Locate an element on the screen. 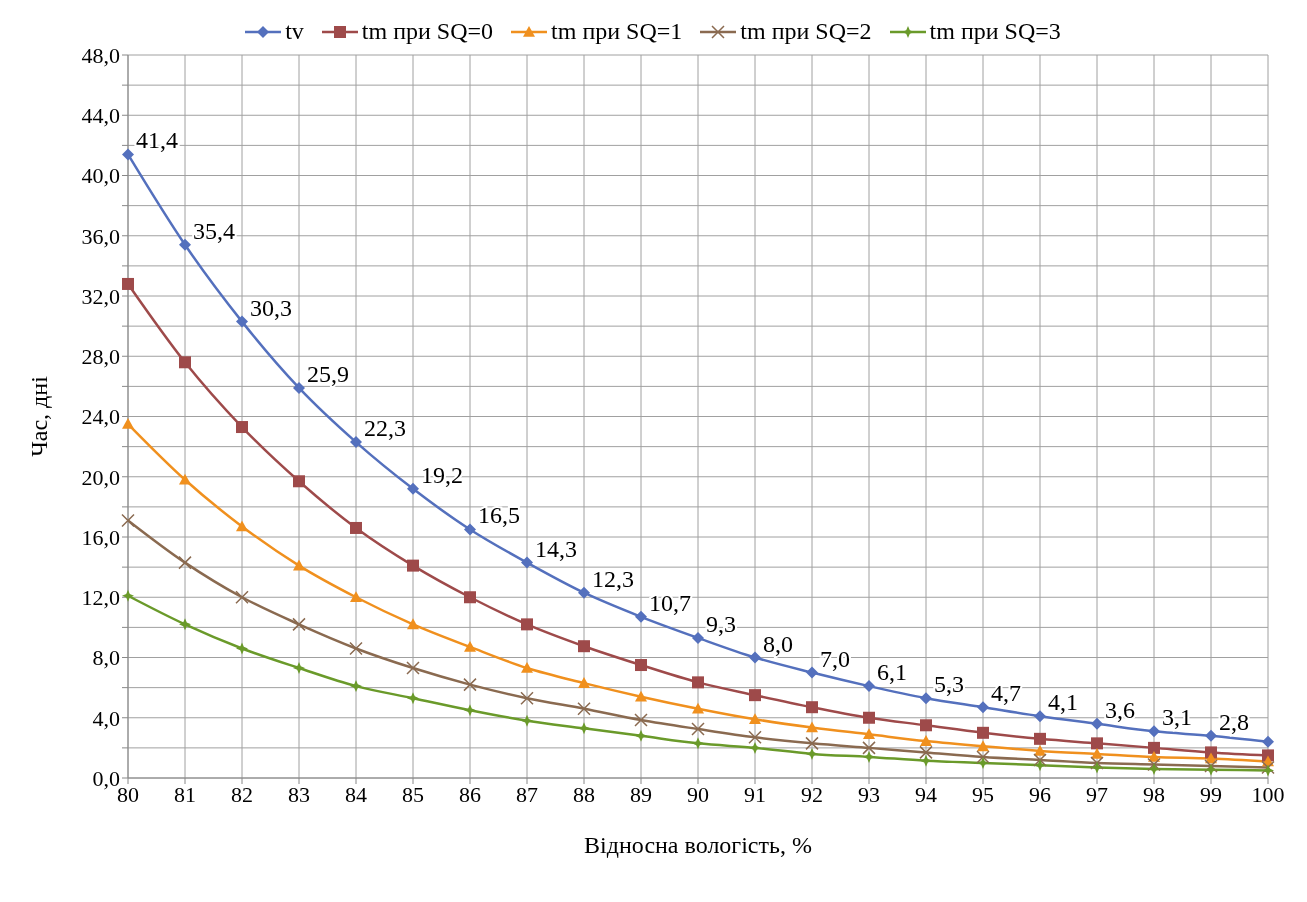 The height and width of the screenshot is (902, 1307). x-tick-label: 90 is located at coordinates (698, 794).